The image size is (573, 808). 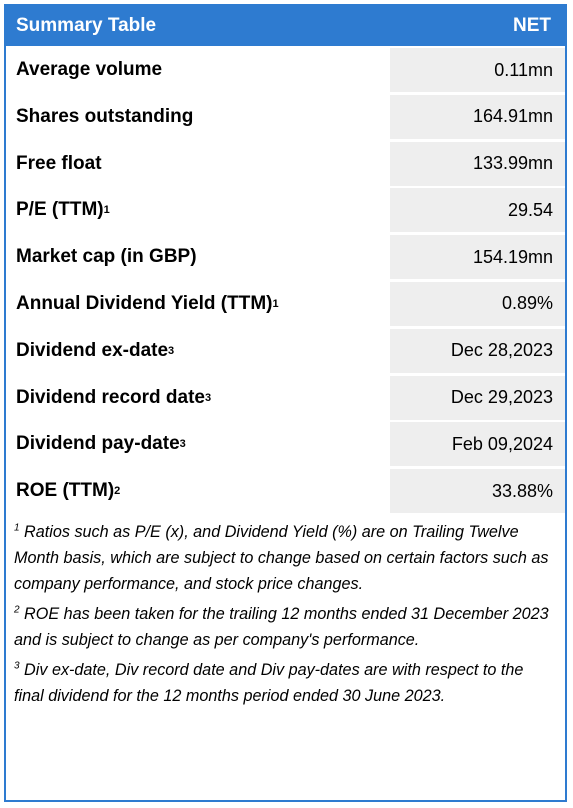 I want to click on row-value: 154.19mn, so click(x=477, y=257).